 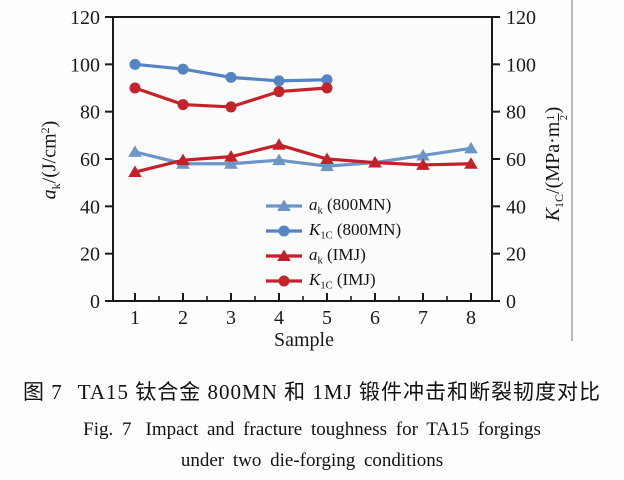 I want to click on legend-item-label: K1C (IMJ), so click(x=342, y=280).